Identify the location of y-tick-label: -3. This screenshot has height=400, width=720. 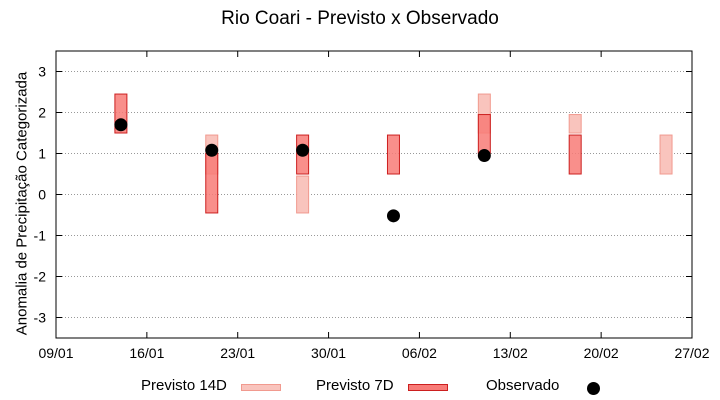
(40, 318).